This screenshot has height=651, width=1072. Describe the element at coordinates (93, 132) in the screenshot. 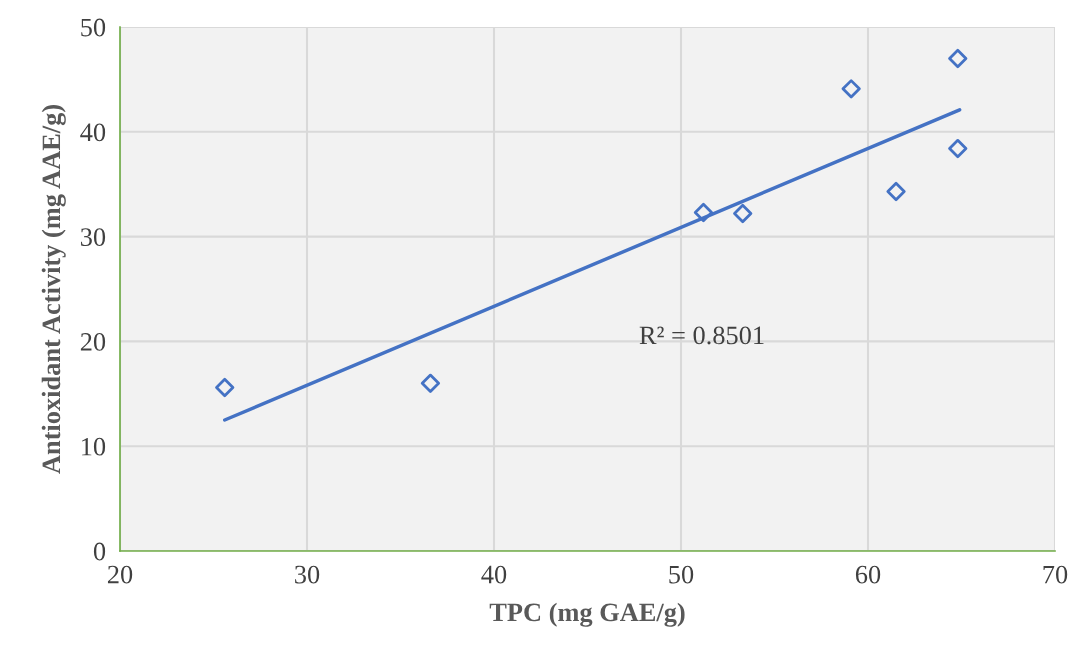

I see `y-tick-label: 40` at that location.